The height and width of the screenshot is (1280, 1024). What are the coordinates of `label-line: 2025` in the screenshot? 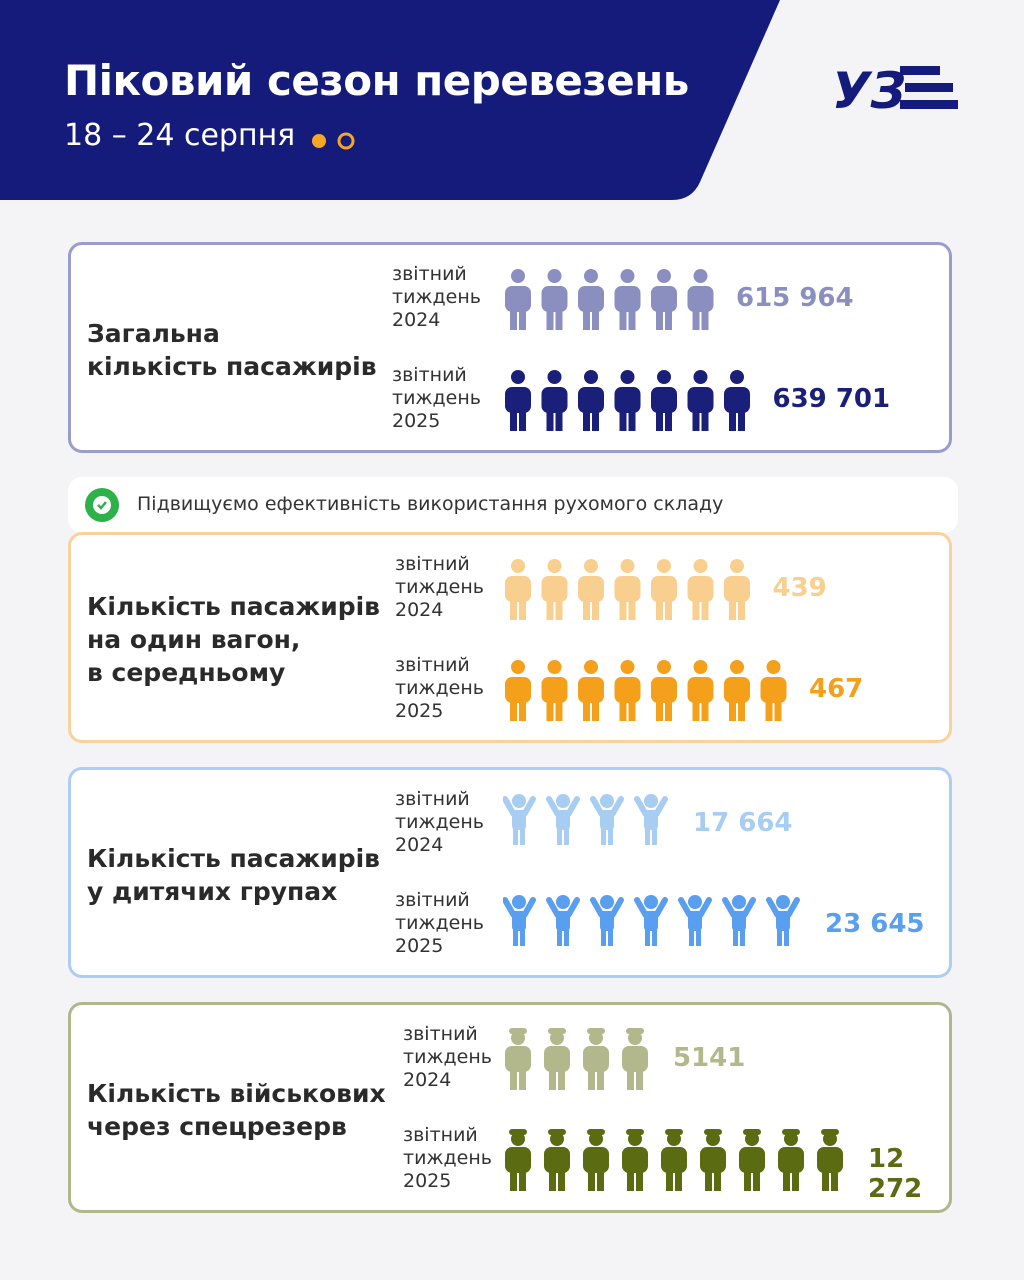 It's located at (427, 1181).